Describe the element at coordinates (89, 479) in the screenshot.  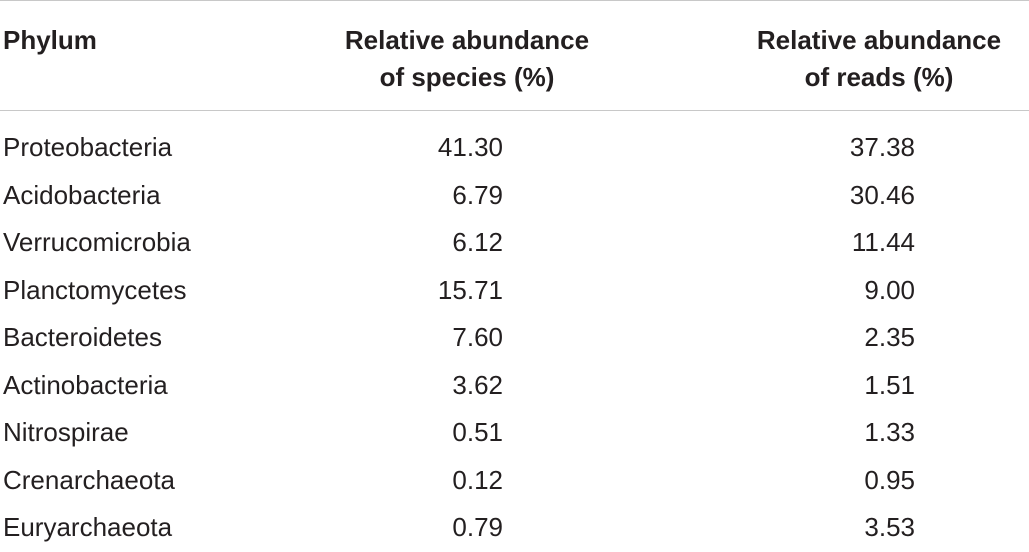
I see `phylum-cell: Crenarchaeota` at that location.